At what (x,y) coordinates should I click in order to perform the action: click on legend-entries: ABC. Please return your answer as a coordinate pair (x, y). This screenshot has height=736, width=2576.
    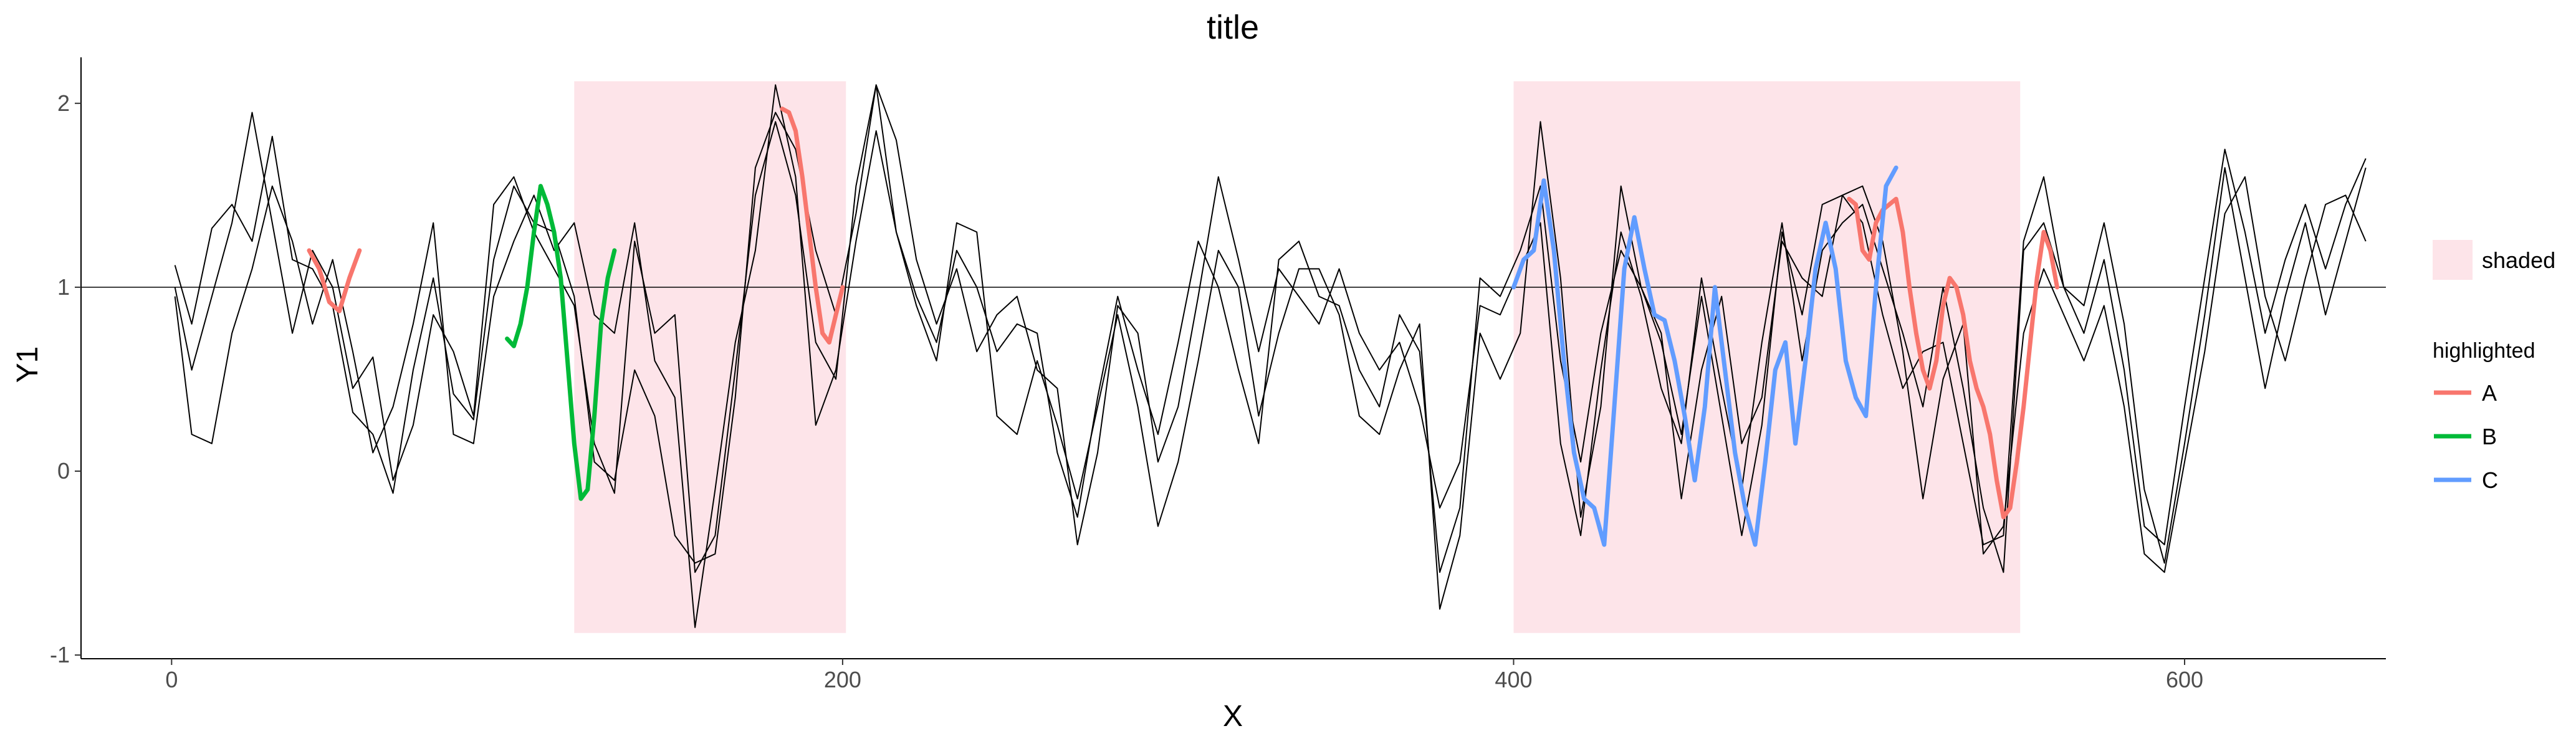
    Looking at the image, I should click on (2466, 437).